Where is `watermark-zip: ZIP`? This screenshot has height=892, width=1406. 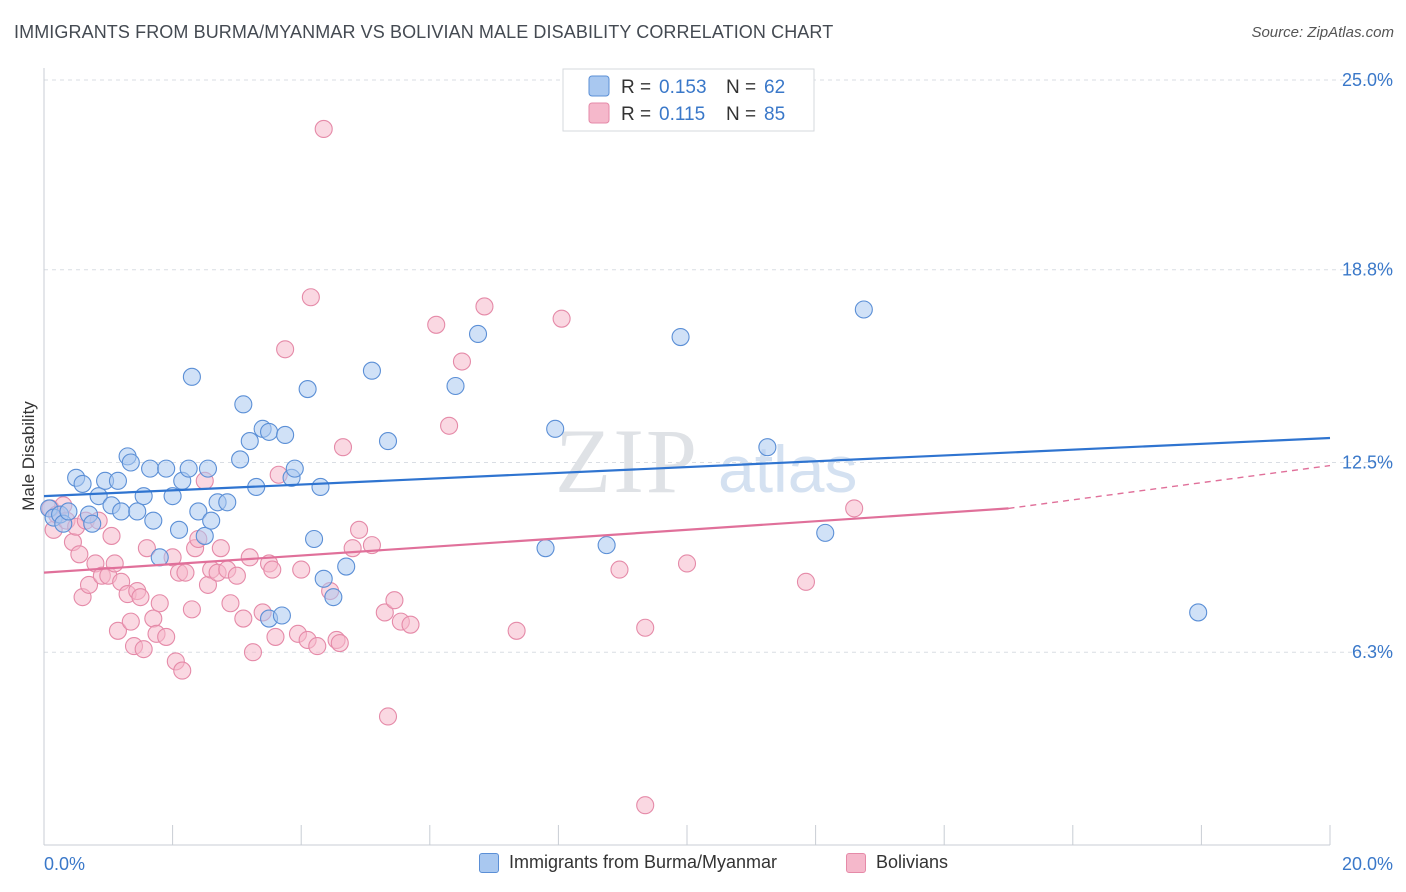 watermark-zip: ZIP is located at coordinates (627, 461).